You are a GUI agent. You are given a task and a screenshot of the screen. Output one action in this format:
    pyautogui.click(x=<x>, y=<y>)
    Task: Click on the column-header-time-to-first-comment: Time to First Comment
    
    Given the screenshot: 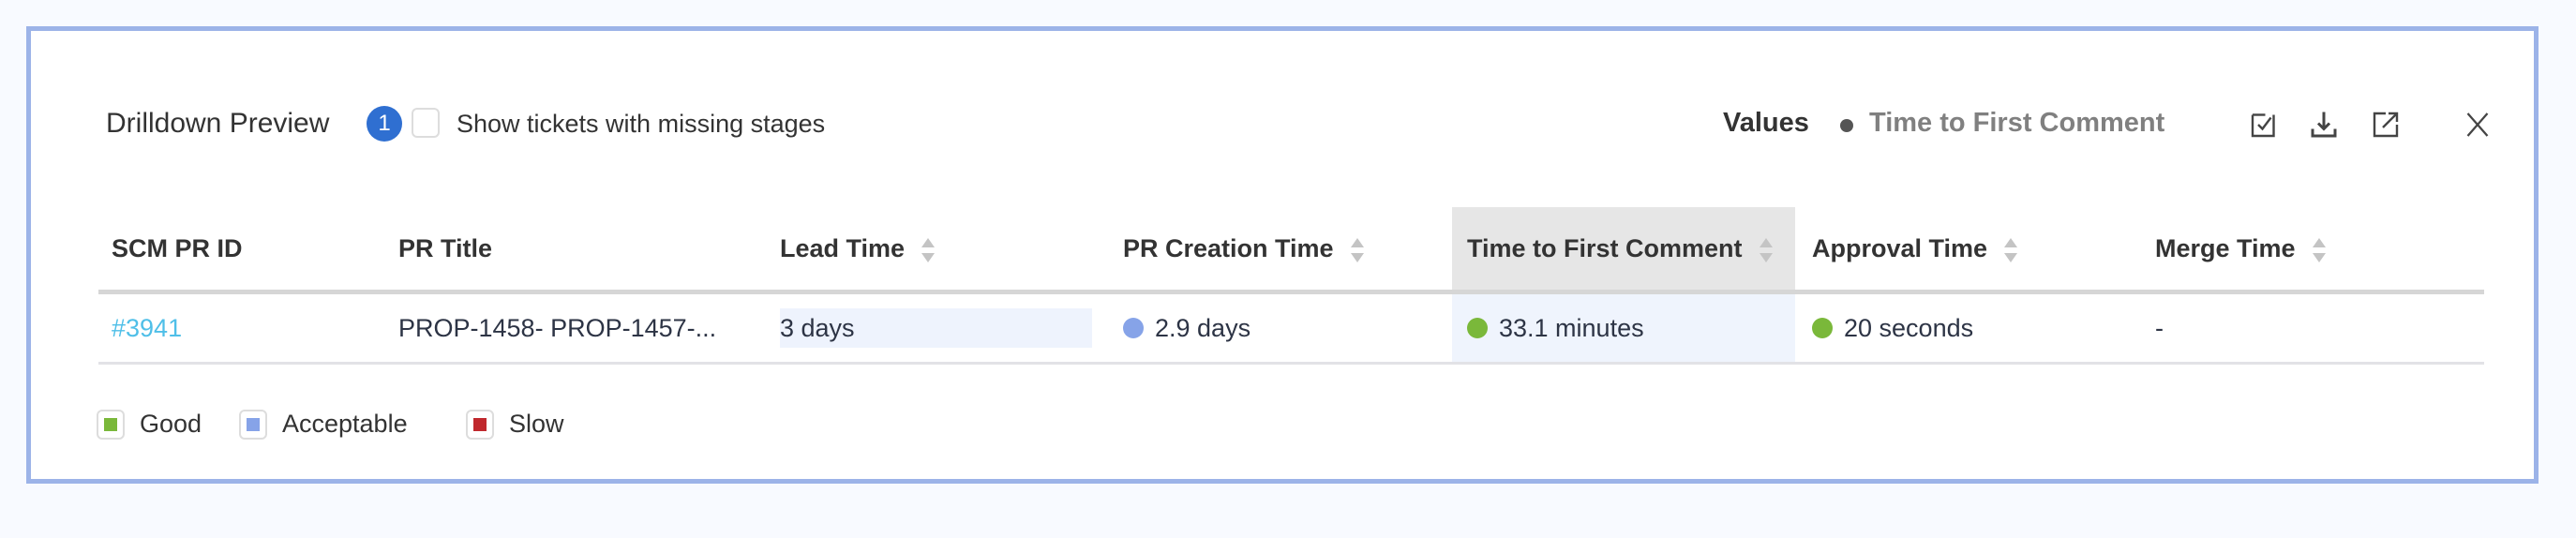 What is the action you would take?
    pyautogui.click(x=1624, y=248)
    